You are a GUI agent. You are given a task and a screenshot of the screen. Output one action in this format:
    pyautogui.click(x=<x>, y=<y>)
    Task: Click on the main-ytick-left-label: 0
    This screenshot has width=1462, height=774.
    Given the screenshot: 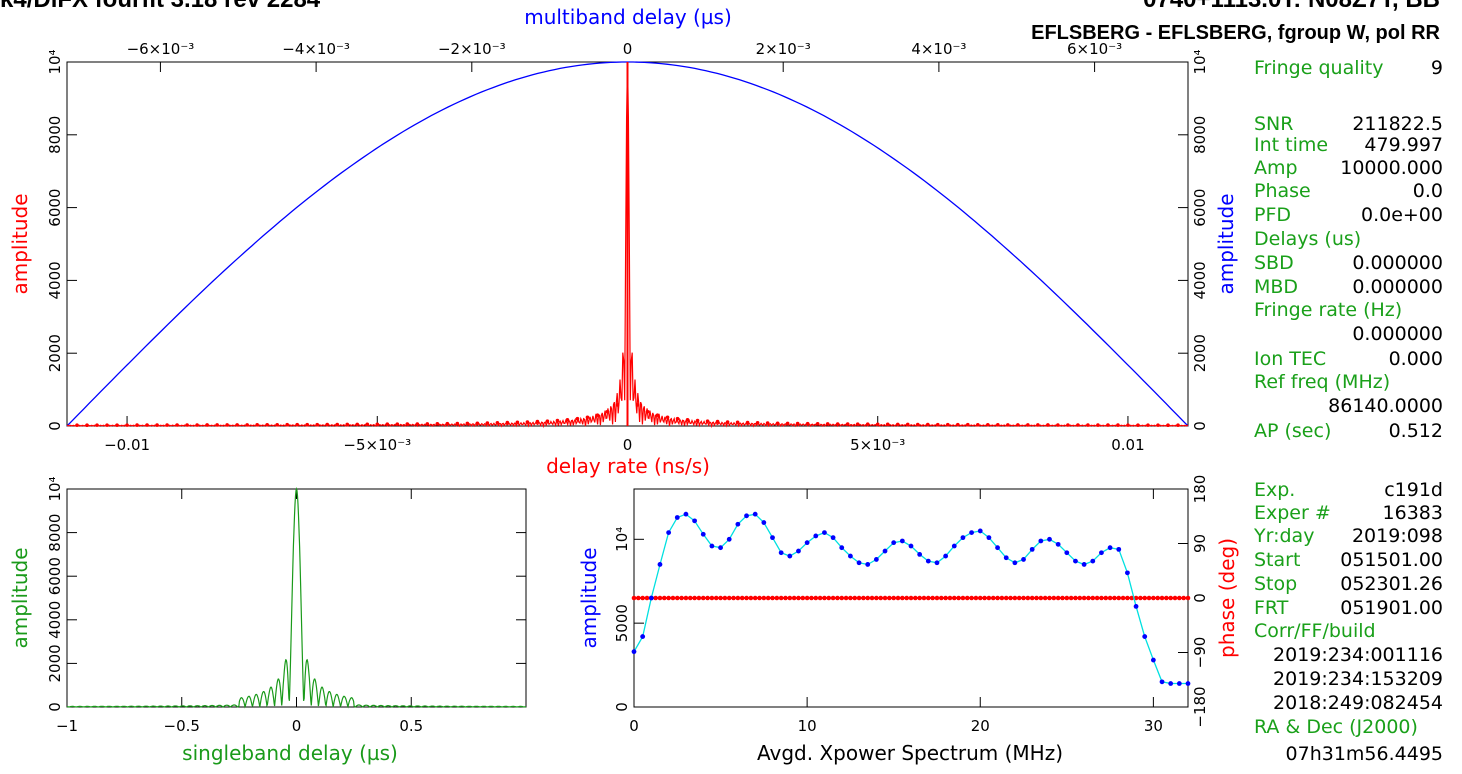 What is the action you would take?
    pyautogui.click(x=55, y=426)
    